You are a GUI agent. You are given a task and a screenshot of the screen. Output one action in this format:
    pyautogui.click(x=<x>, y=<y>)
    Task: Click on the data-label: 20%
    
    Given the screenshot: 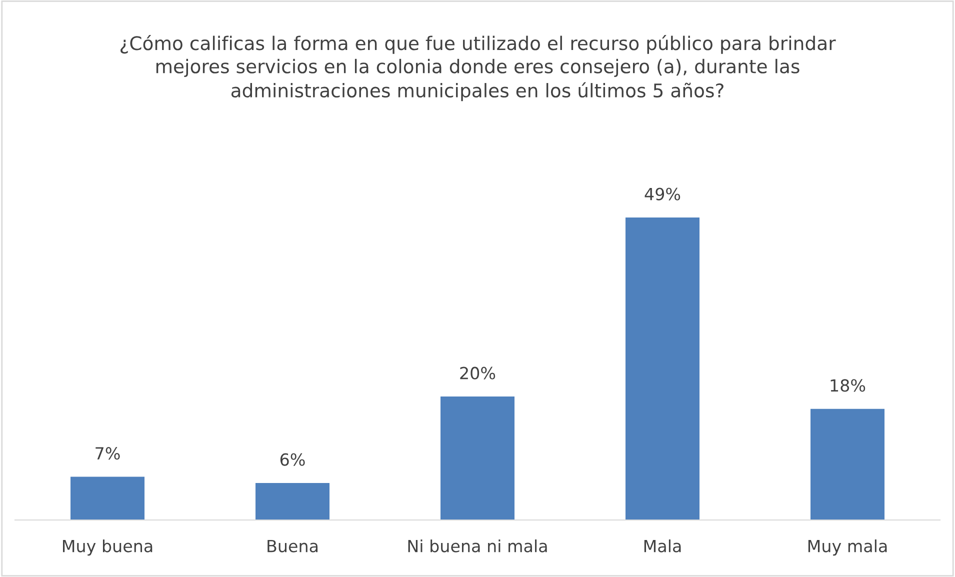 What is the action you would take?
    pyautogui.click(x=478, y=373)
    